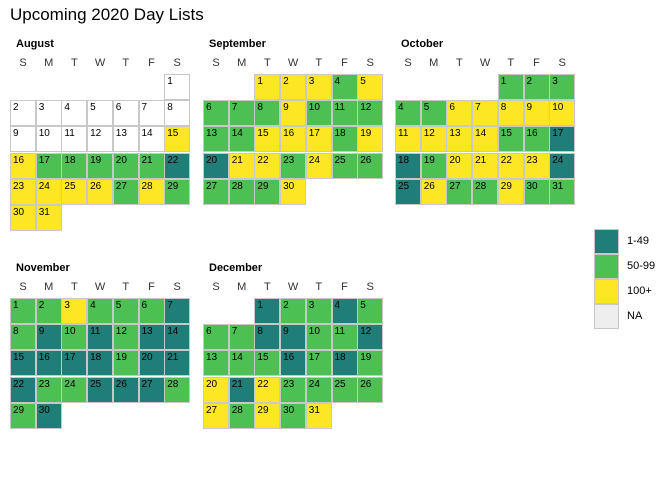  What do you see at coordinates (74, 363) in the screenshot?
I see `day-cell: 17` at bounding box center [74, 363].